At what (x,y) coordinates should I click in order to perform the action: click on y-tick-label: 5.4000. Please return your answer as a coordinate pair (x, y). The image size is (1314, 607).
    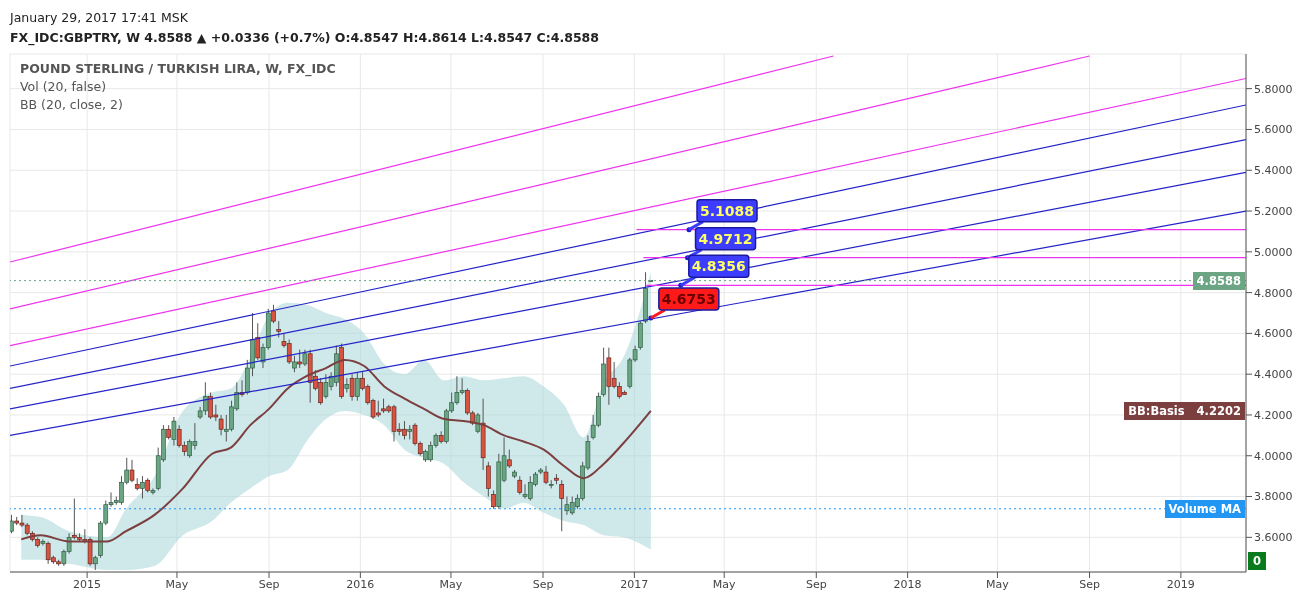
    Looking at the image, I should click on (1273, 171).